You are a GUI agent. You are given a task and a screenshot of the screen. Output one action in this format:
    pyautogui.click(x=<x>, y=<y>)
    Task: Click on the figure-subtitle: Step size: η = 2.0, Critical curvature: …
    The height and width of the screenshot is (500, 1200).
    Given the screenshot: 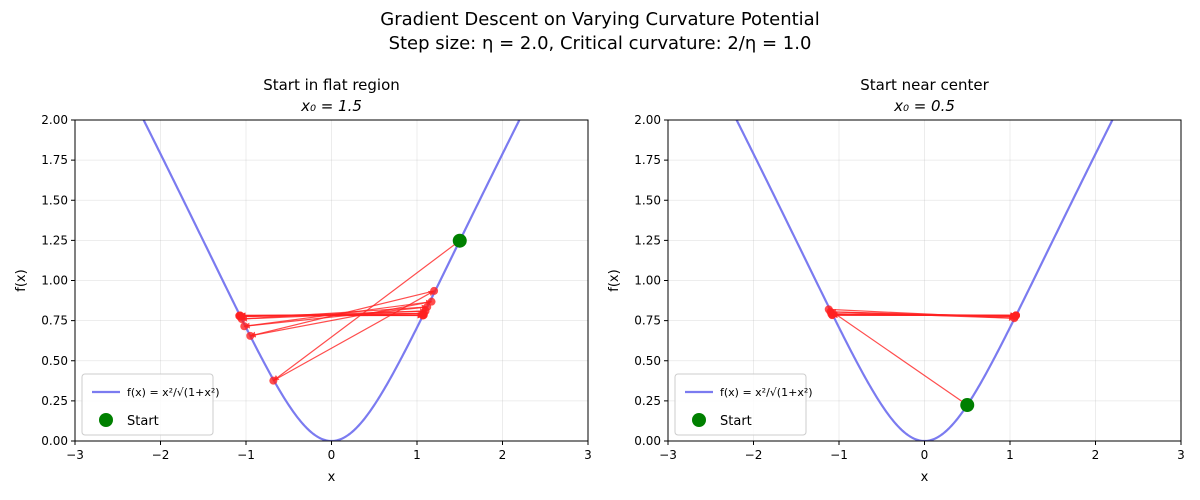 What is the action you would take?
    pyautogui.click(x=600, y=43)
    